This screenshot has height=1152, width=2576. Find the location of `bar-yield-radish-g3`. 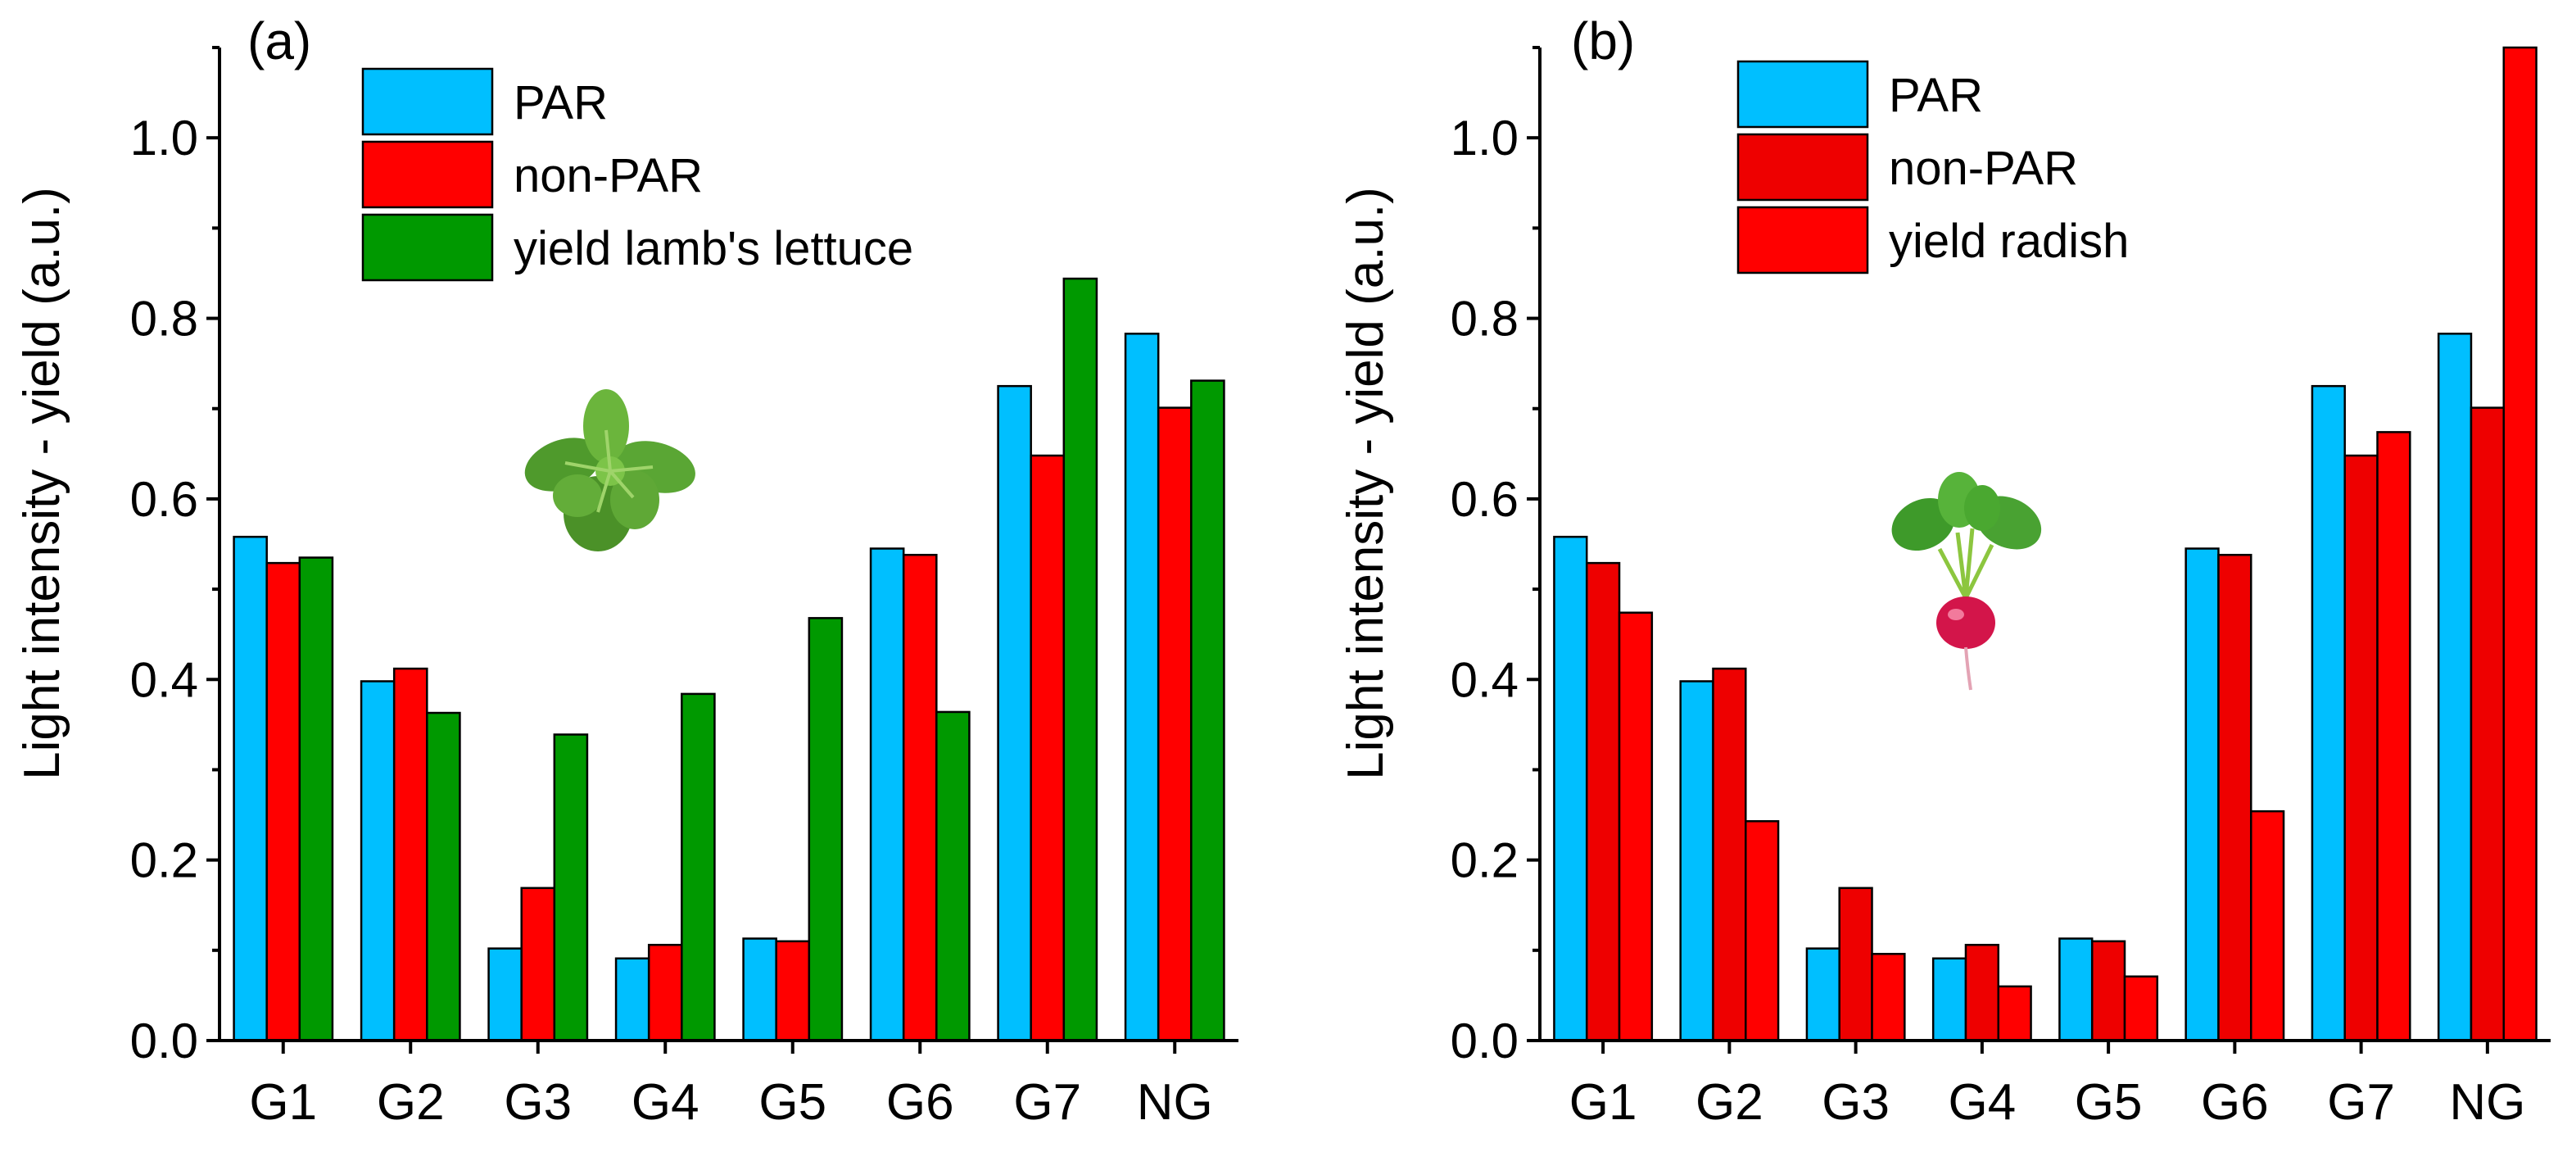

bar-yield-radish-g3 is located at coordinates (1888, 997).